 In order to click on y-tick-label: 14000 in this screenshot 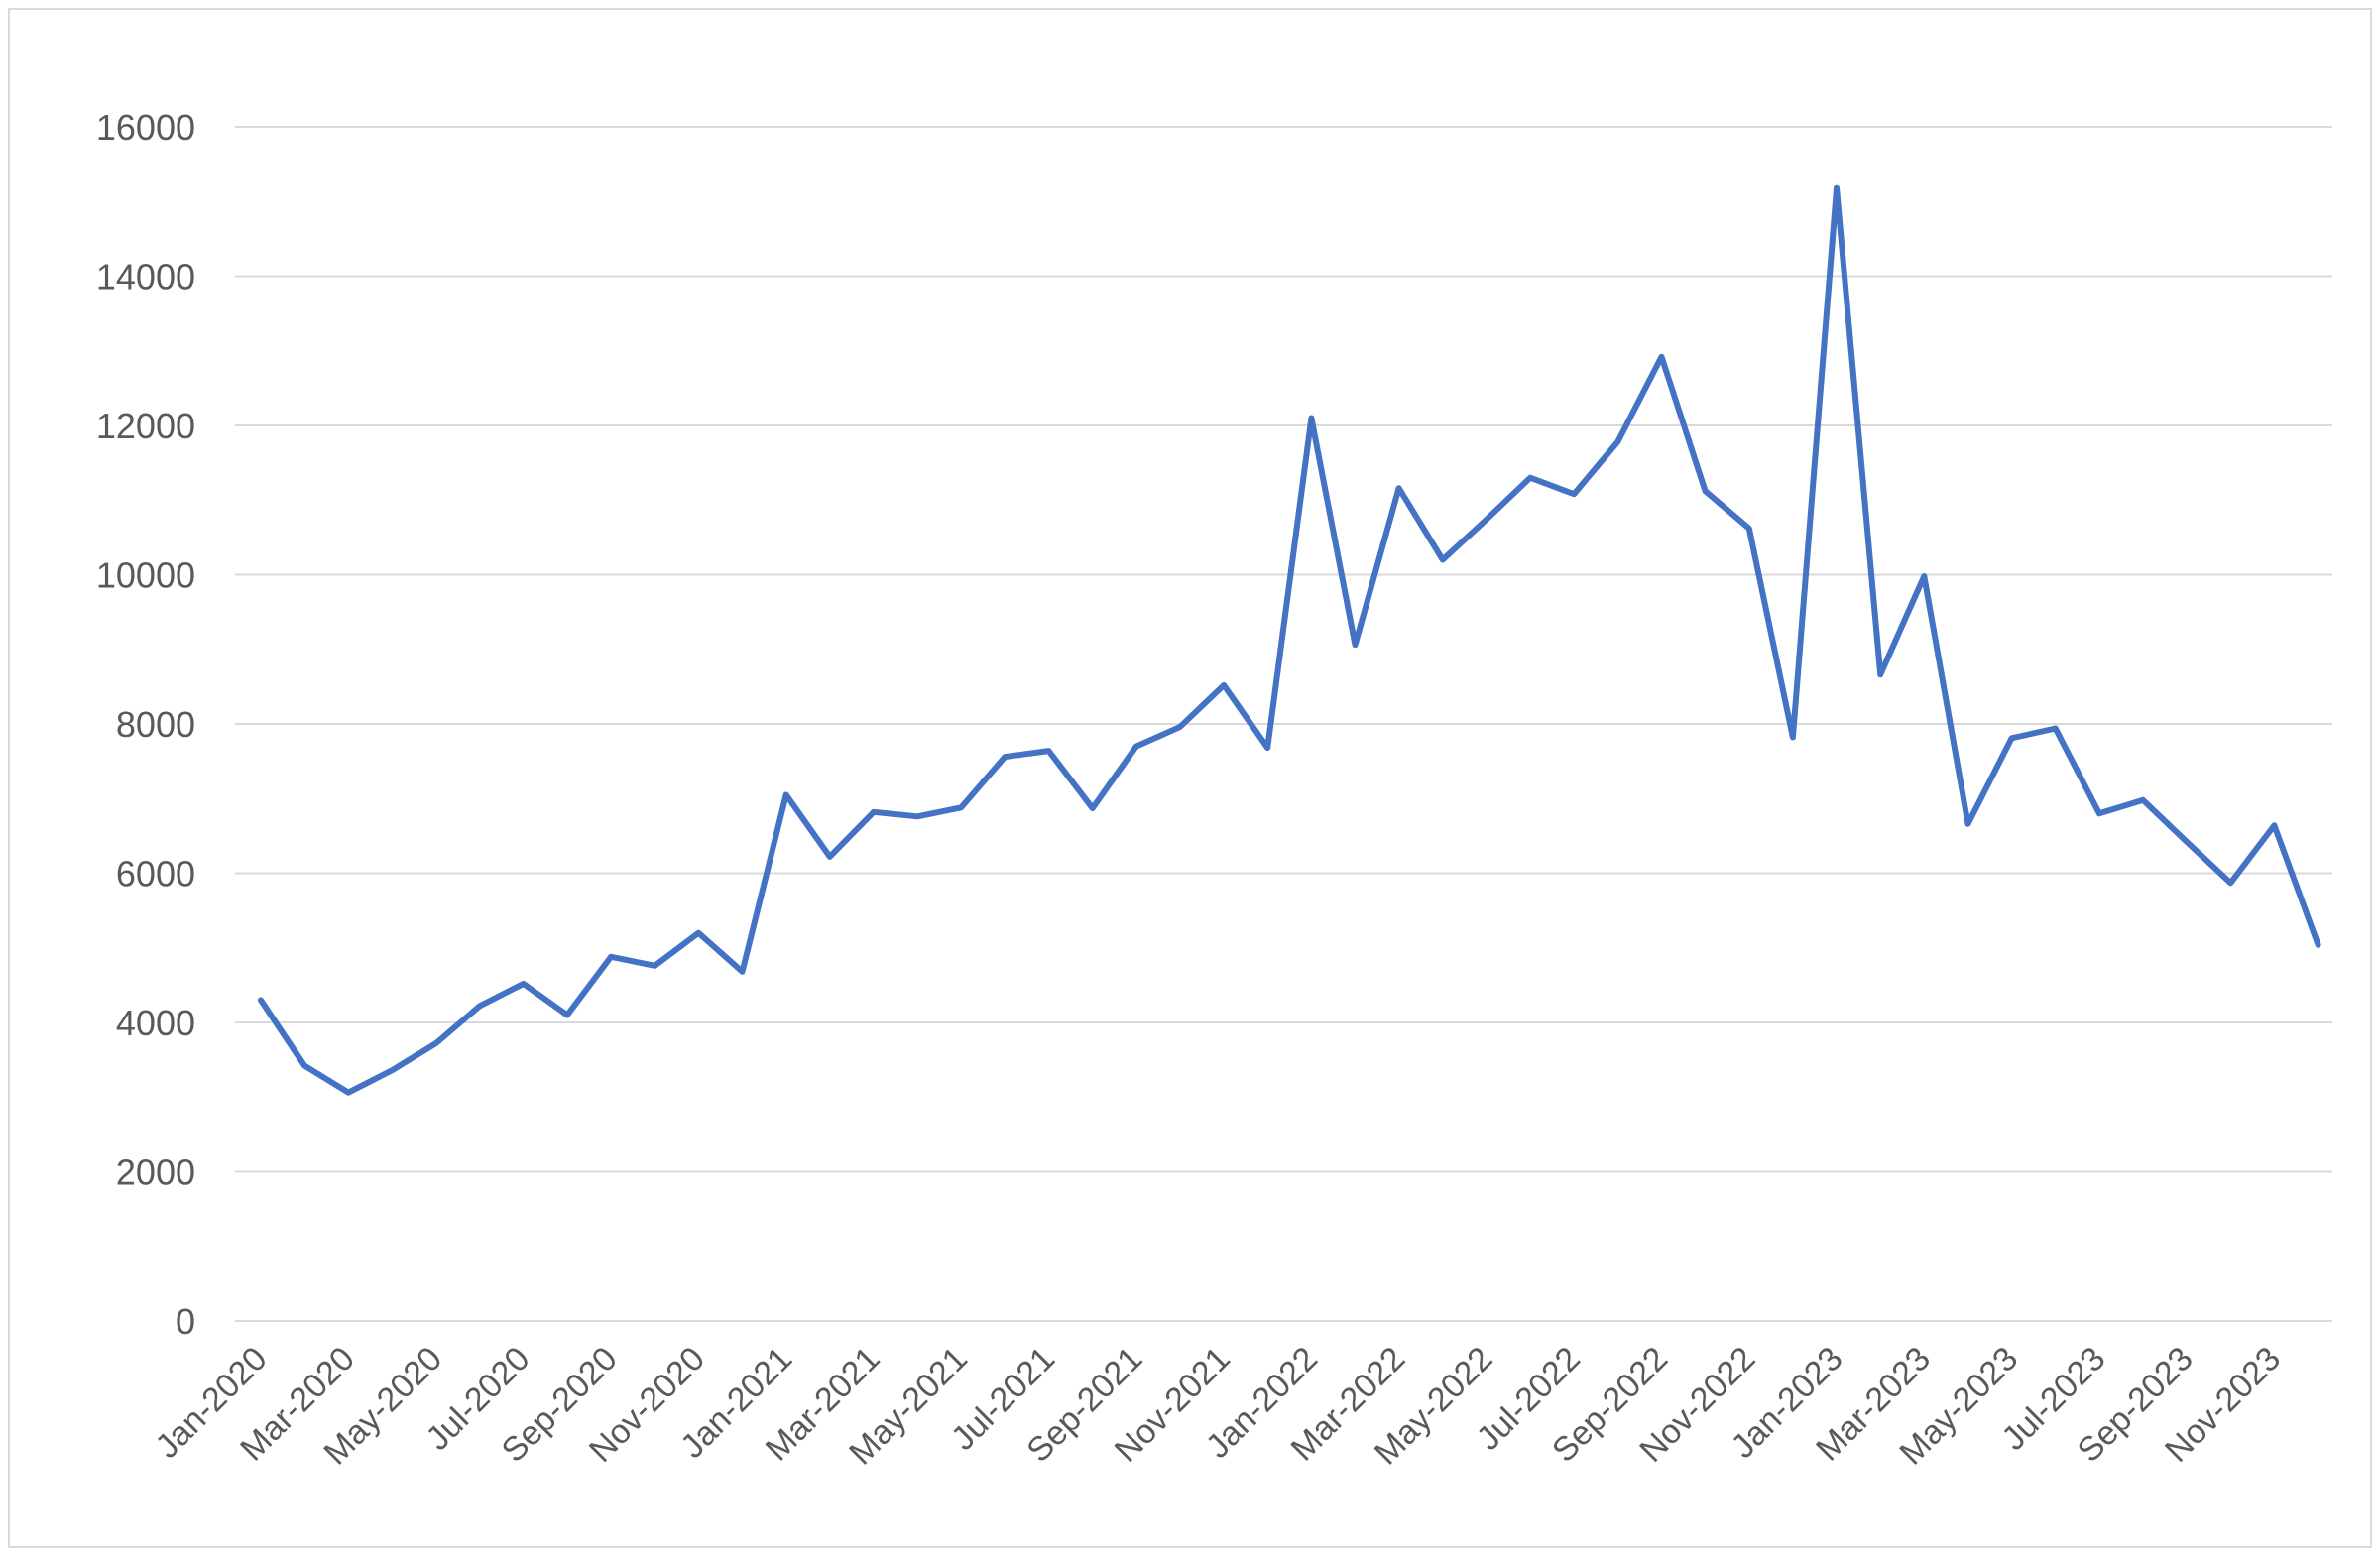, I will do `click(145, 277)`.